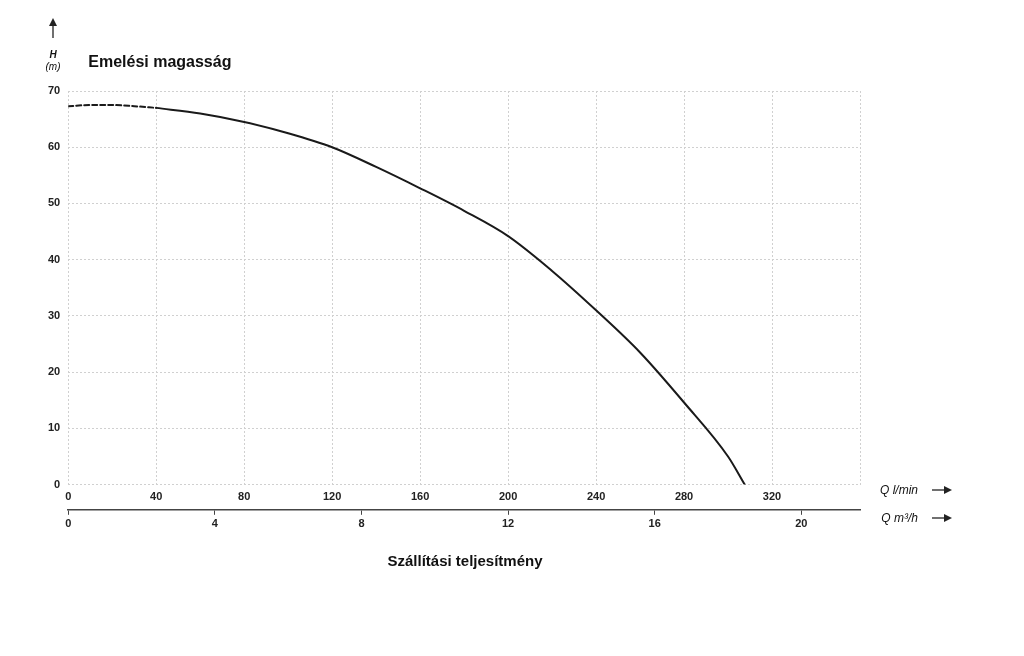 Image resolution: width=1024 pixels, height=656 pixels. Describe the element at coordinates (244, 496) in the screenshot. I see `x-tick-label: 80` at that location.